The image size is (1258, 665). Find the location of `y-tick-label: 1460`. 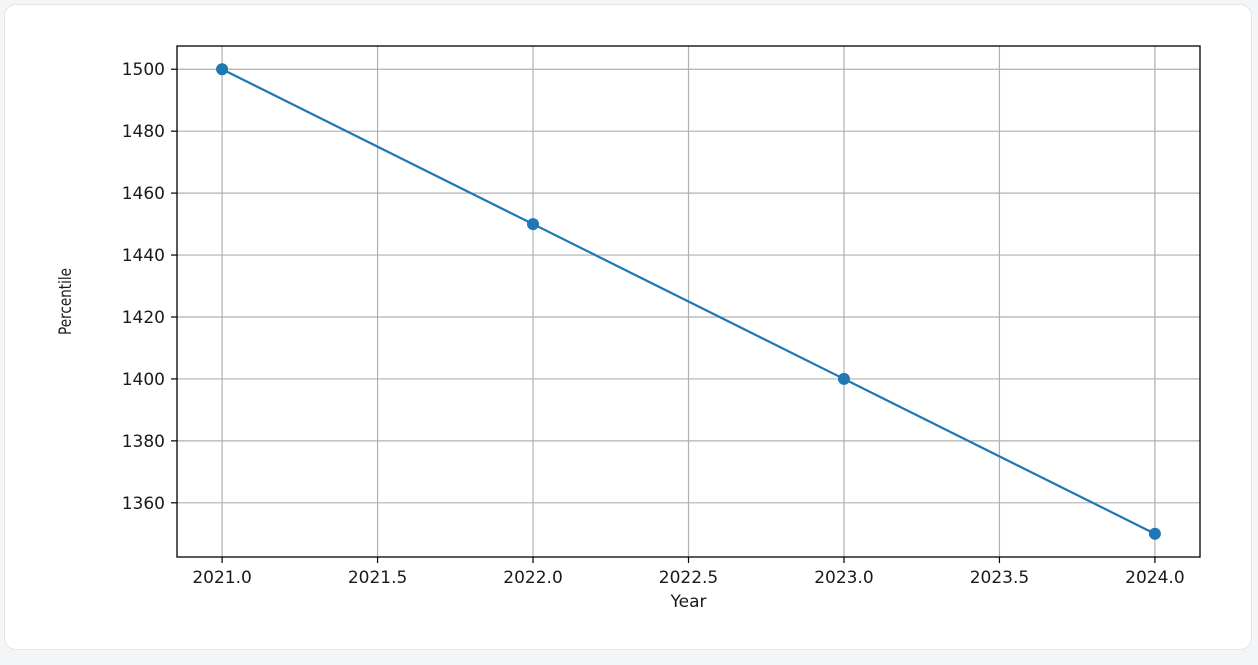

y-tick-label: 1460 is located at coordinates (143, 194).